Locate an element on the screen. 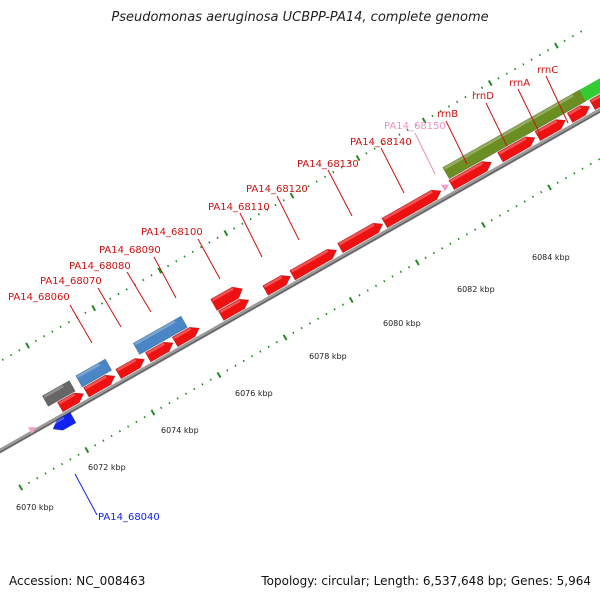  axis-tick-label: 6080 kbp is located at coordinates (402, 323).